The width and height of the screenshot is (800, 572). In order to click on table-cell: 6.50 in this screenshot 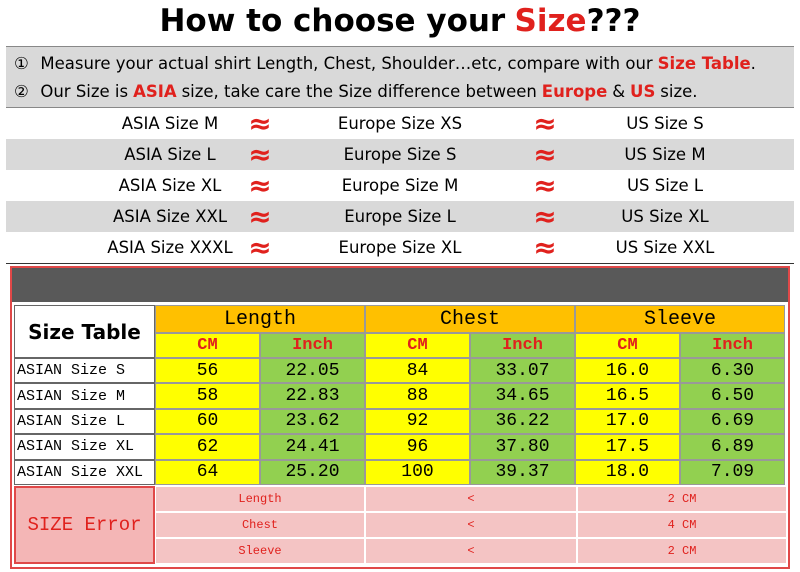, I will do `click(732, 396)`.